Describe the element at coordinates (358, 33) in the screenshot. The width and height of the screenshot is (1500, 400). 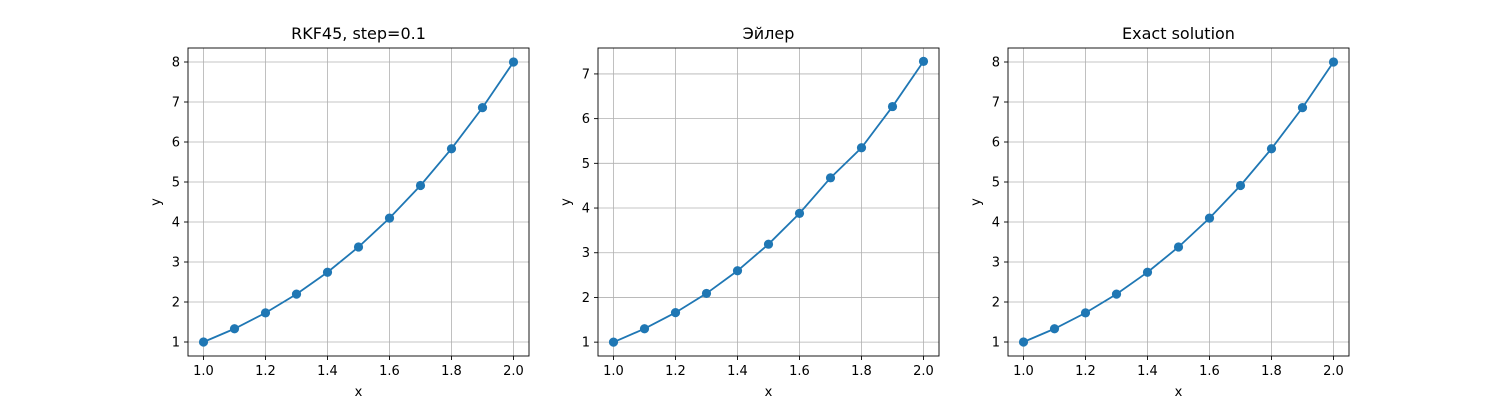
I see `chart-title: RKF45, step=0.1` at that location.